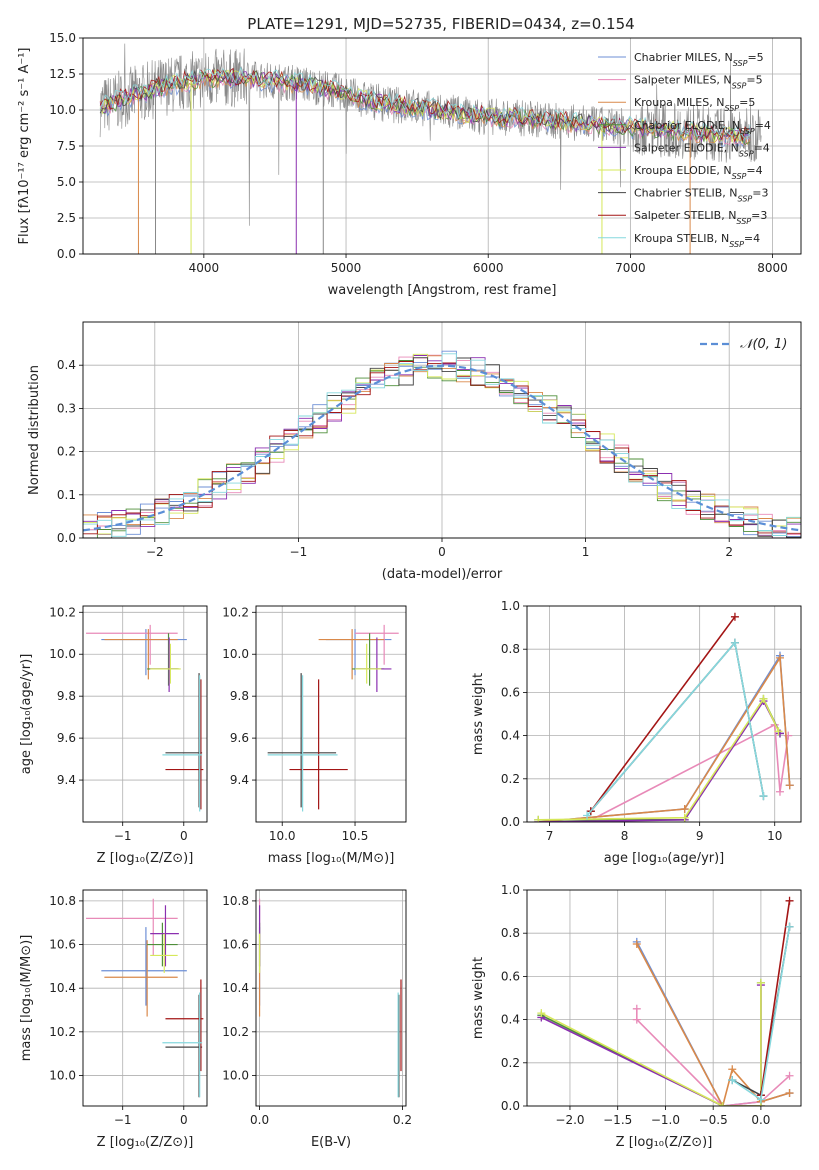 Image resolution: width=819 pixels, height=1170 pixels. What do you see at coordinates (700, 836) in the screenshot?
I see `x-tick-label: 9` at bounding box center [700, 836].